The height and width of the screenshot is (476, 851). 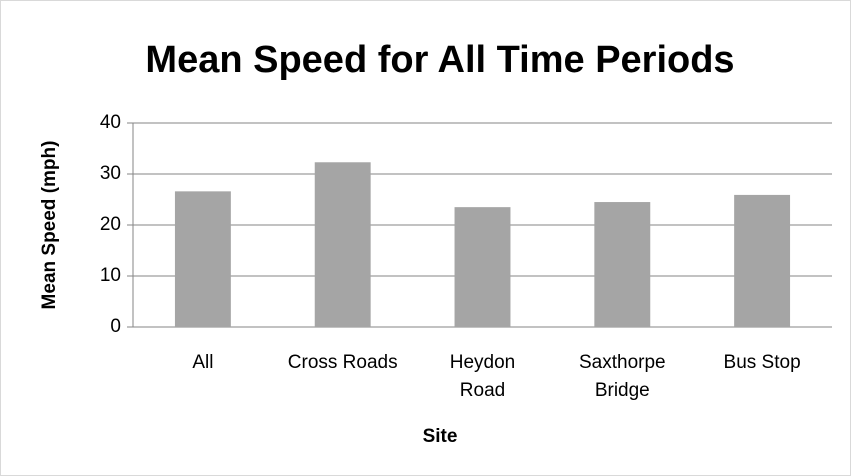 What do you see at coordinates (110, 275) in the screenshot?
I see `y-tick-label: 10` at bounding box center [110, 275].